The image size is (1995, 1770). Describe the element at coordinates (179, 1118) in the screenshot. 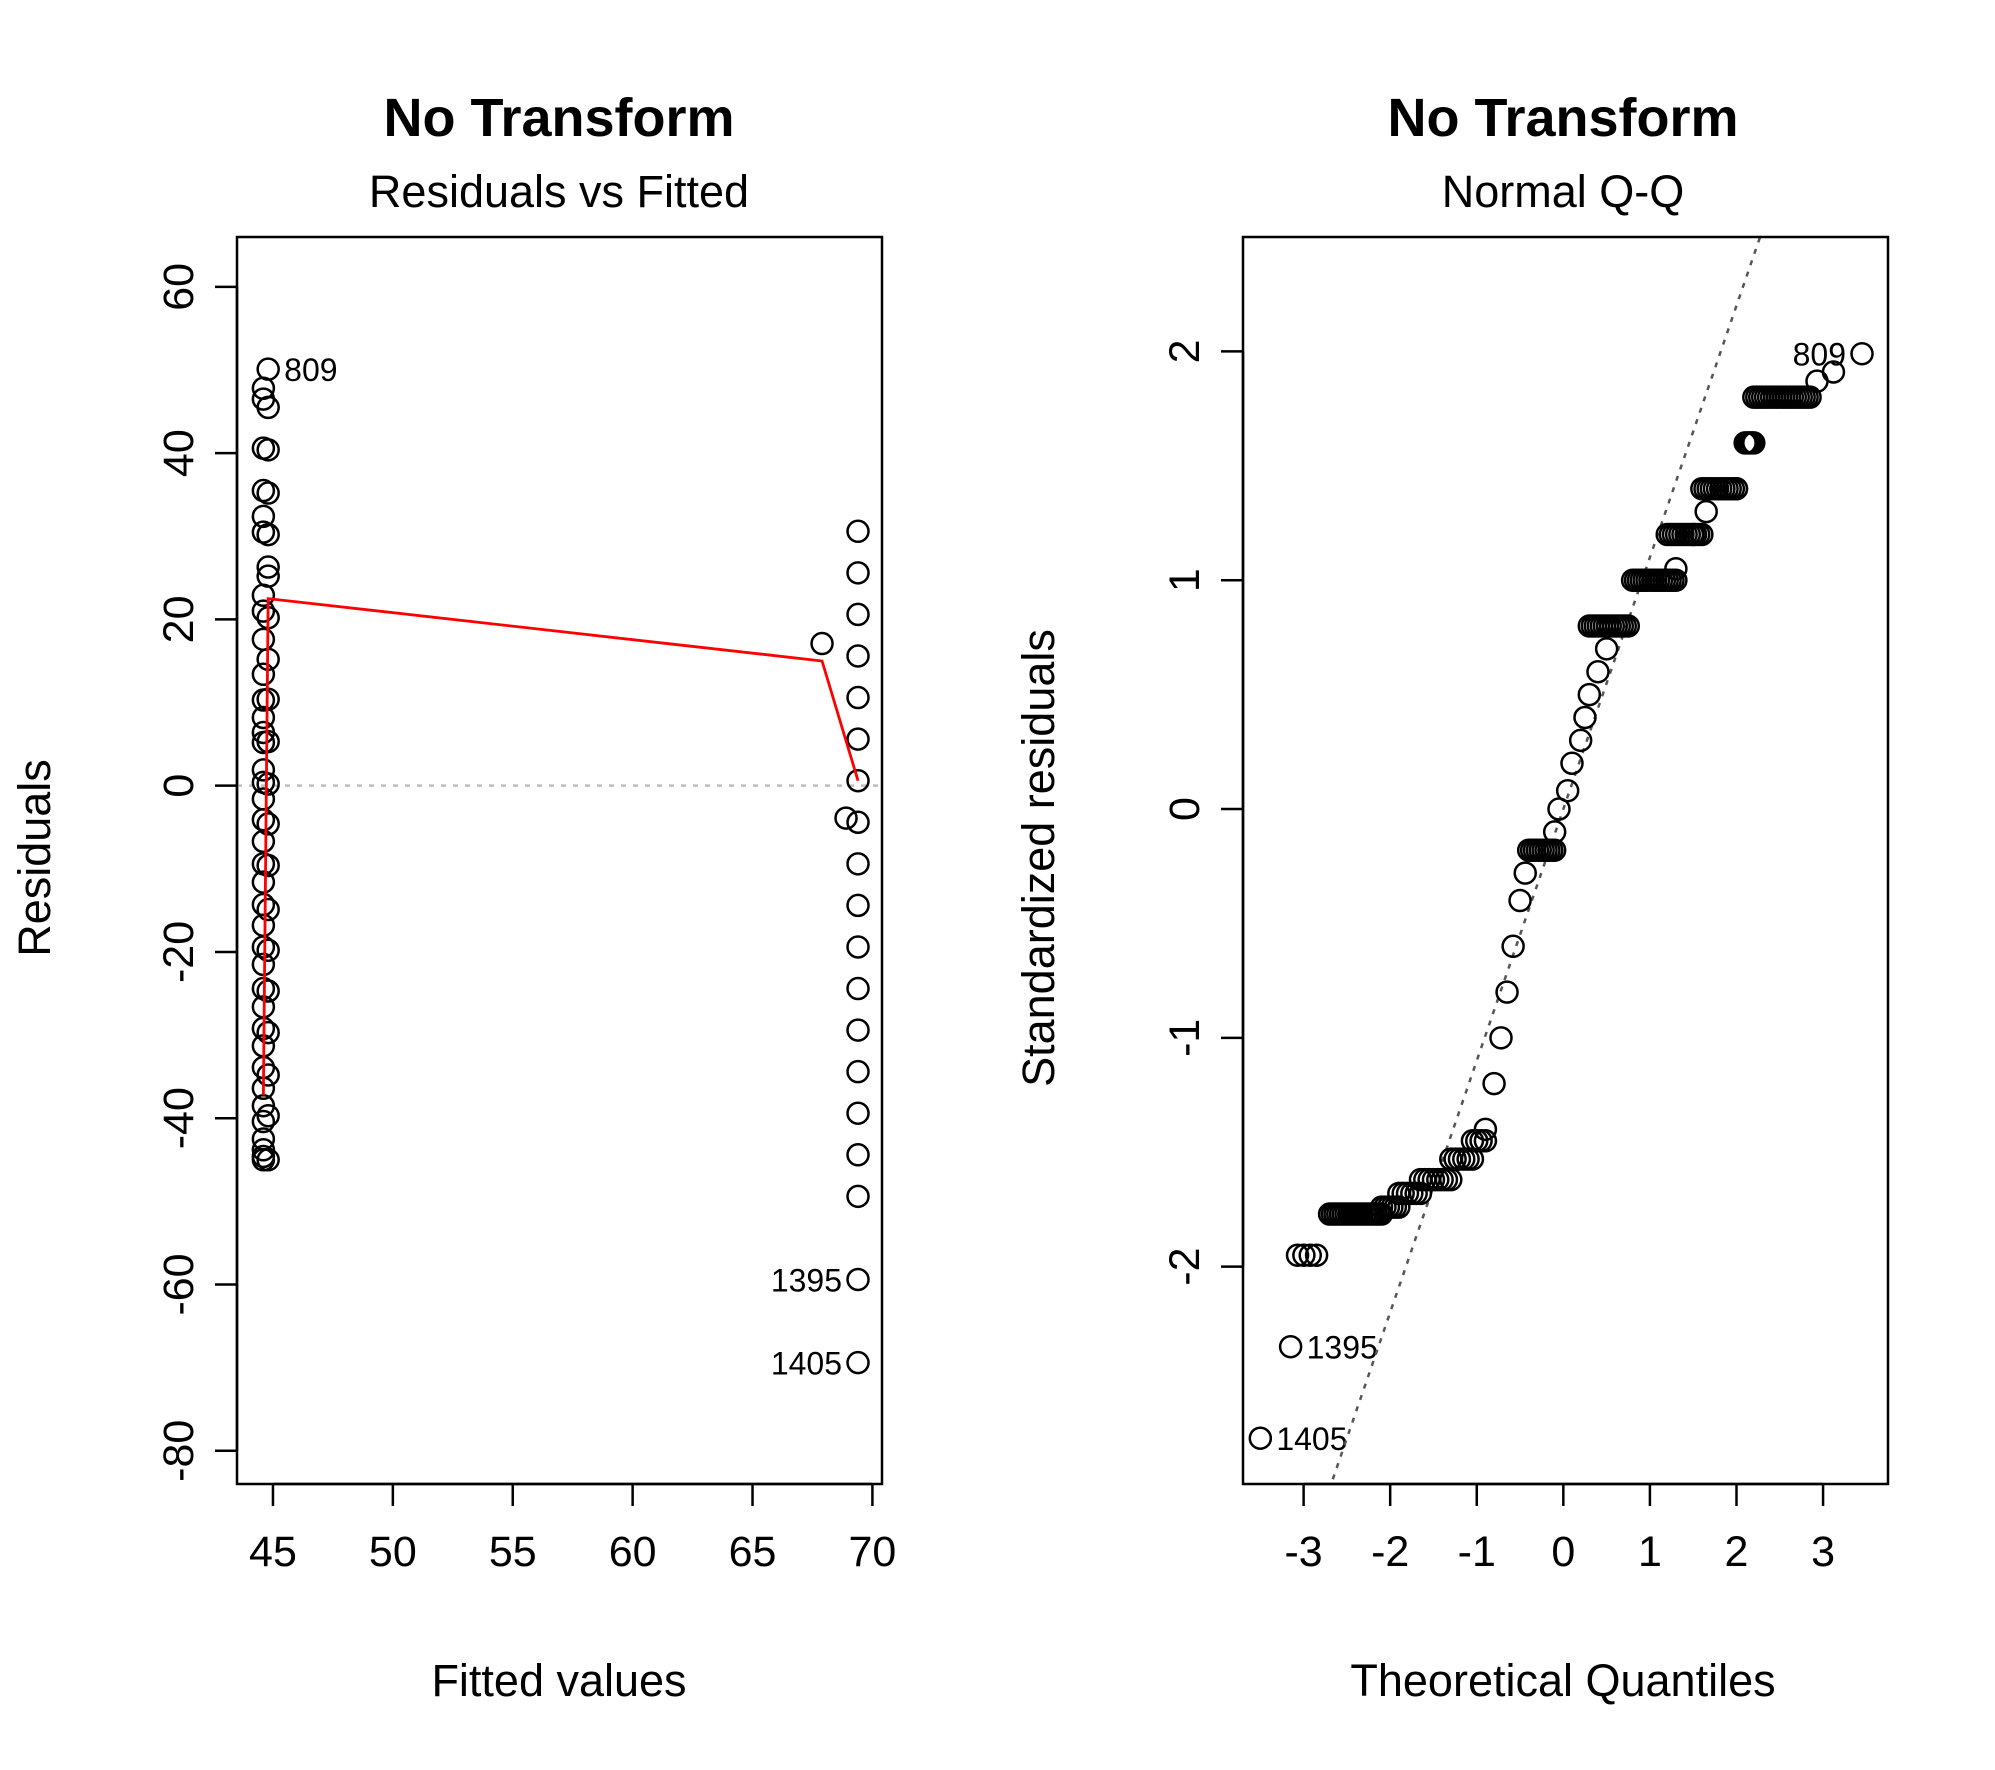

I see `y-tick-label: -40` at that location.